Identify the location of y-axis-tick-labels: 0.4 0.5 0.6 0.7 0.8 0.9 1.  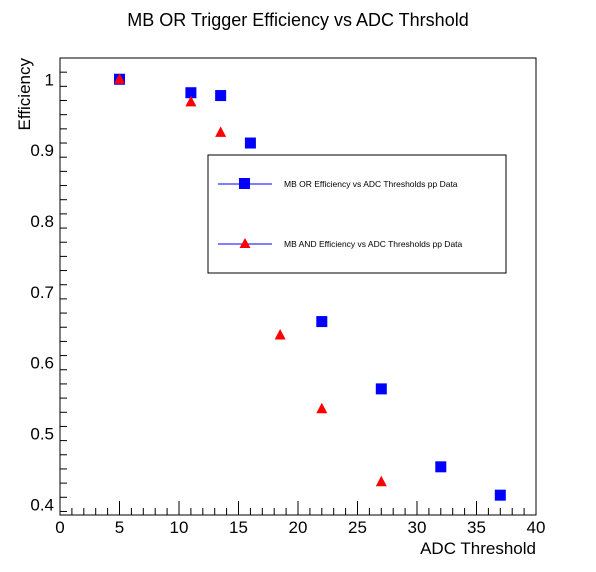
(42, 292).